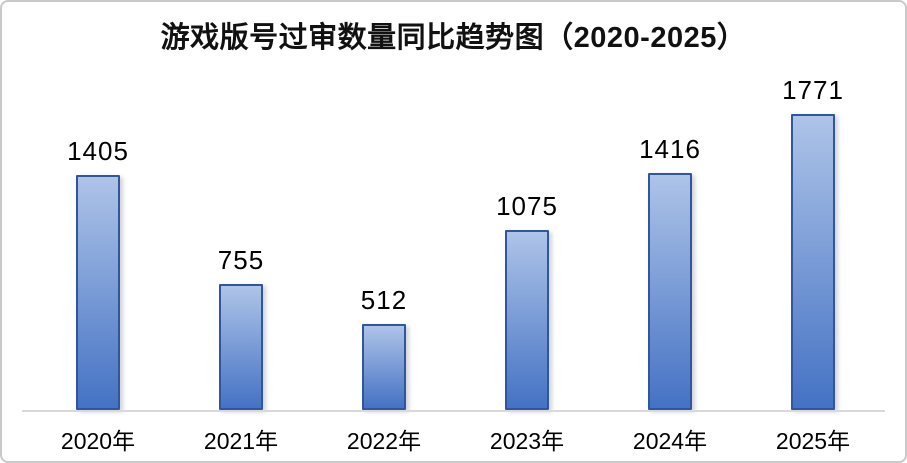 The height and width of the screenshot is (463, 907). I want to click on bar-group-2022年: 512 2022年, so click(384, 369).